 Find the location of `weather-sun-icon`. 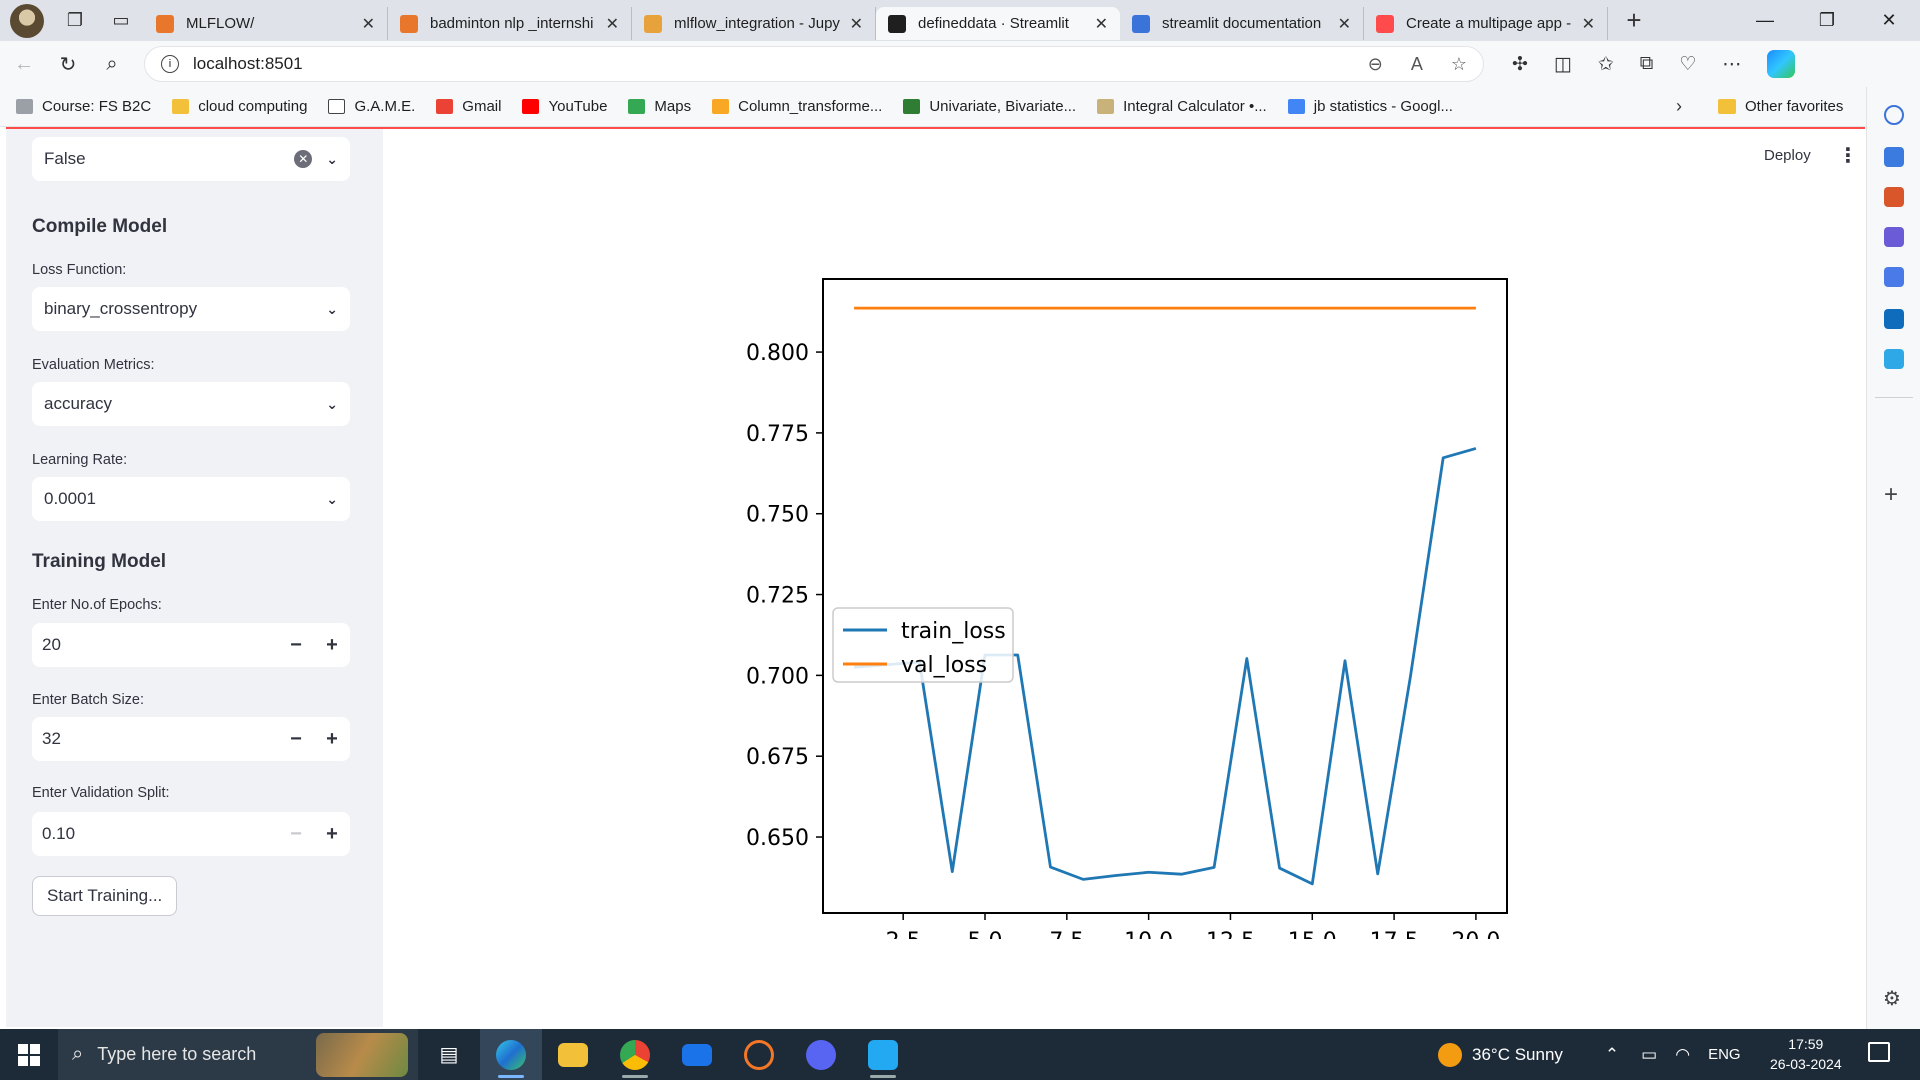

weather-sun-icon is located at coordinates (1450, 1054).